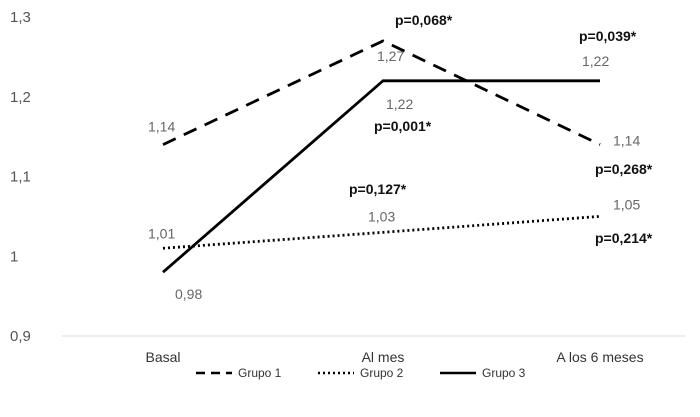 This screenshot has height=417, width=700. Describe the element at coordinates (383, 357) in the screenshot. I see `x-tick-label: Al mes` at that location.